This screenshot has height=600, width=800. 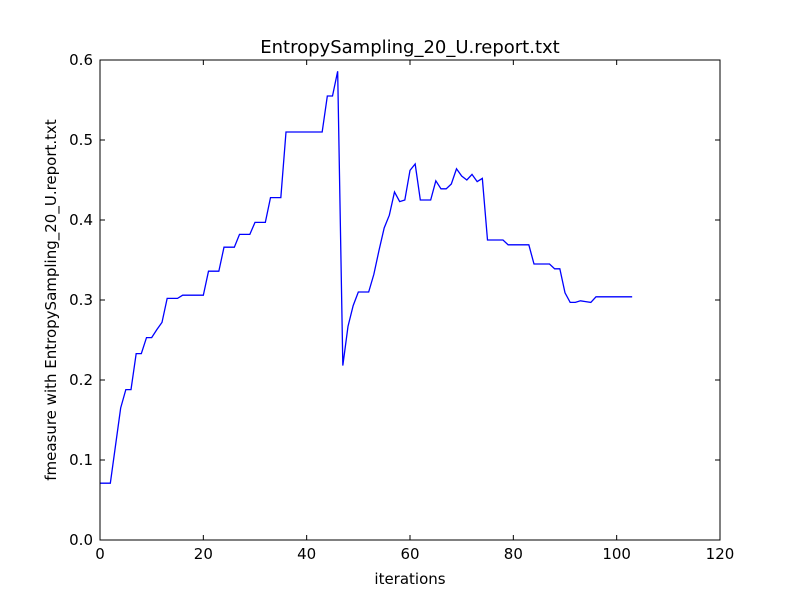 I want to click on x-tick-label: 100, so click(x=616, y=554).